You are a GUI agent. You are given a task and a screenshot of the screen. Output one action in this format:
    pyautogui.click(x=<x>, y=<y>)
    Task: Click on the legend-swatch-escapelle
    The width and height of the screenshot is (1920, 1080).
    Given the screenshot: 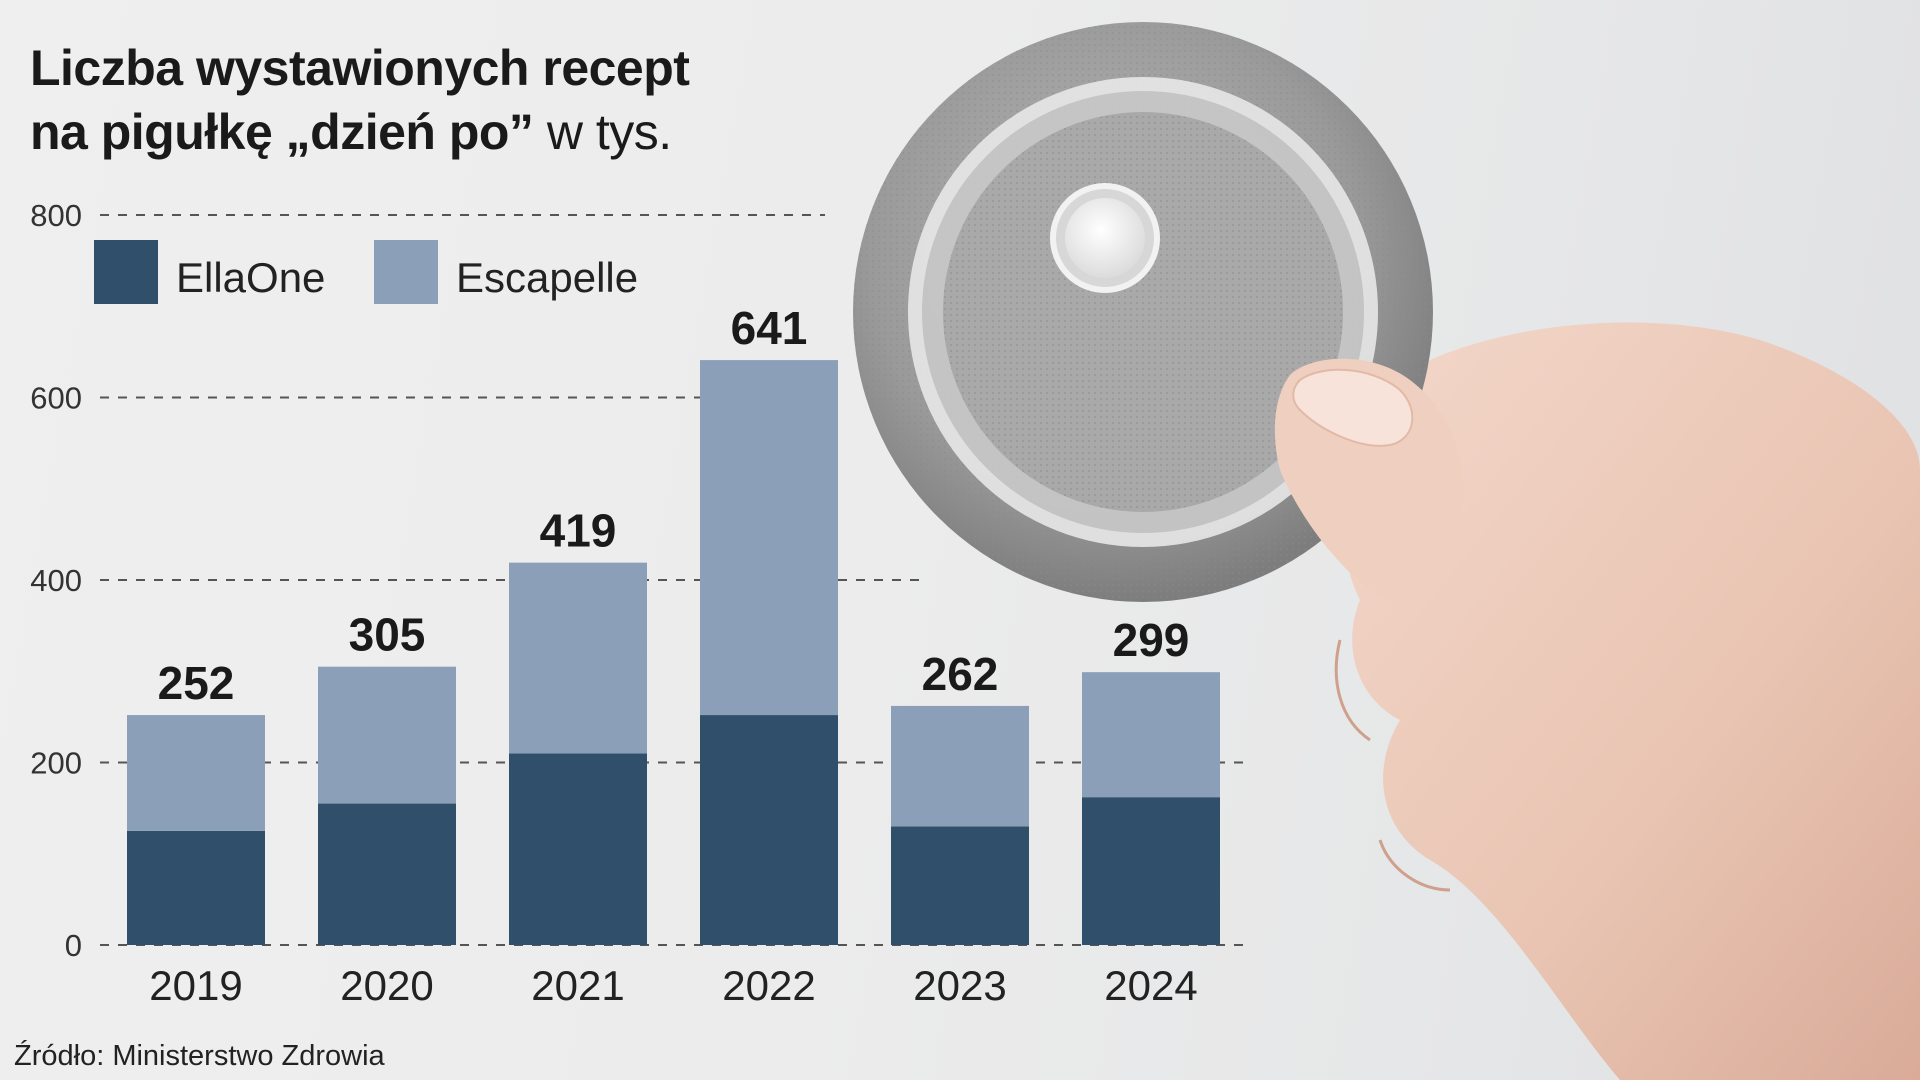 What is the action you would take?
    pyautogui.click(x=406, y=272)
    